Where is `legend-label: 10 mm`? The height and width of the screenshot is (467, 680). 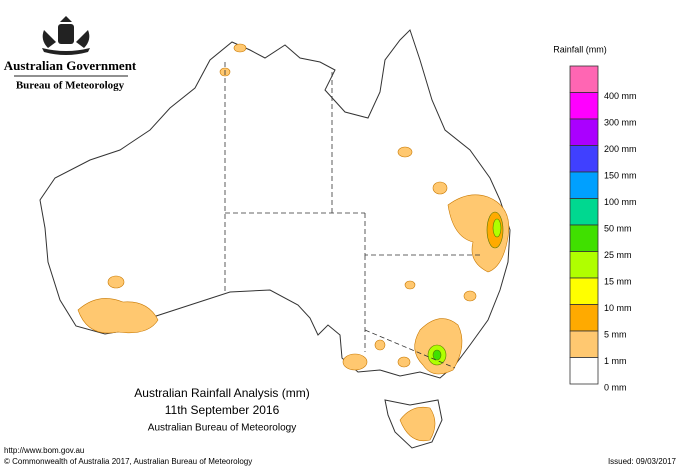
legend-label: 10 mm is located at coordinates (618, 308).